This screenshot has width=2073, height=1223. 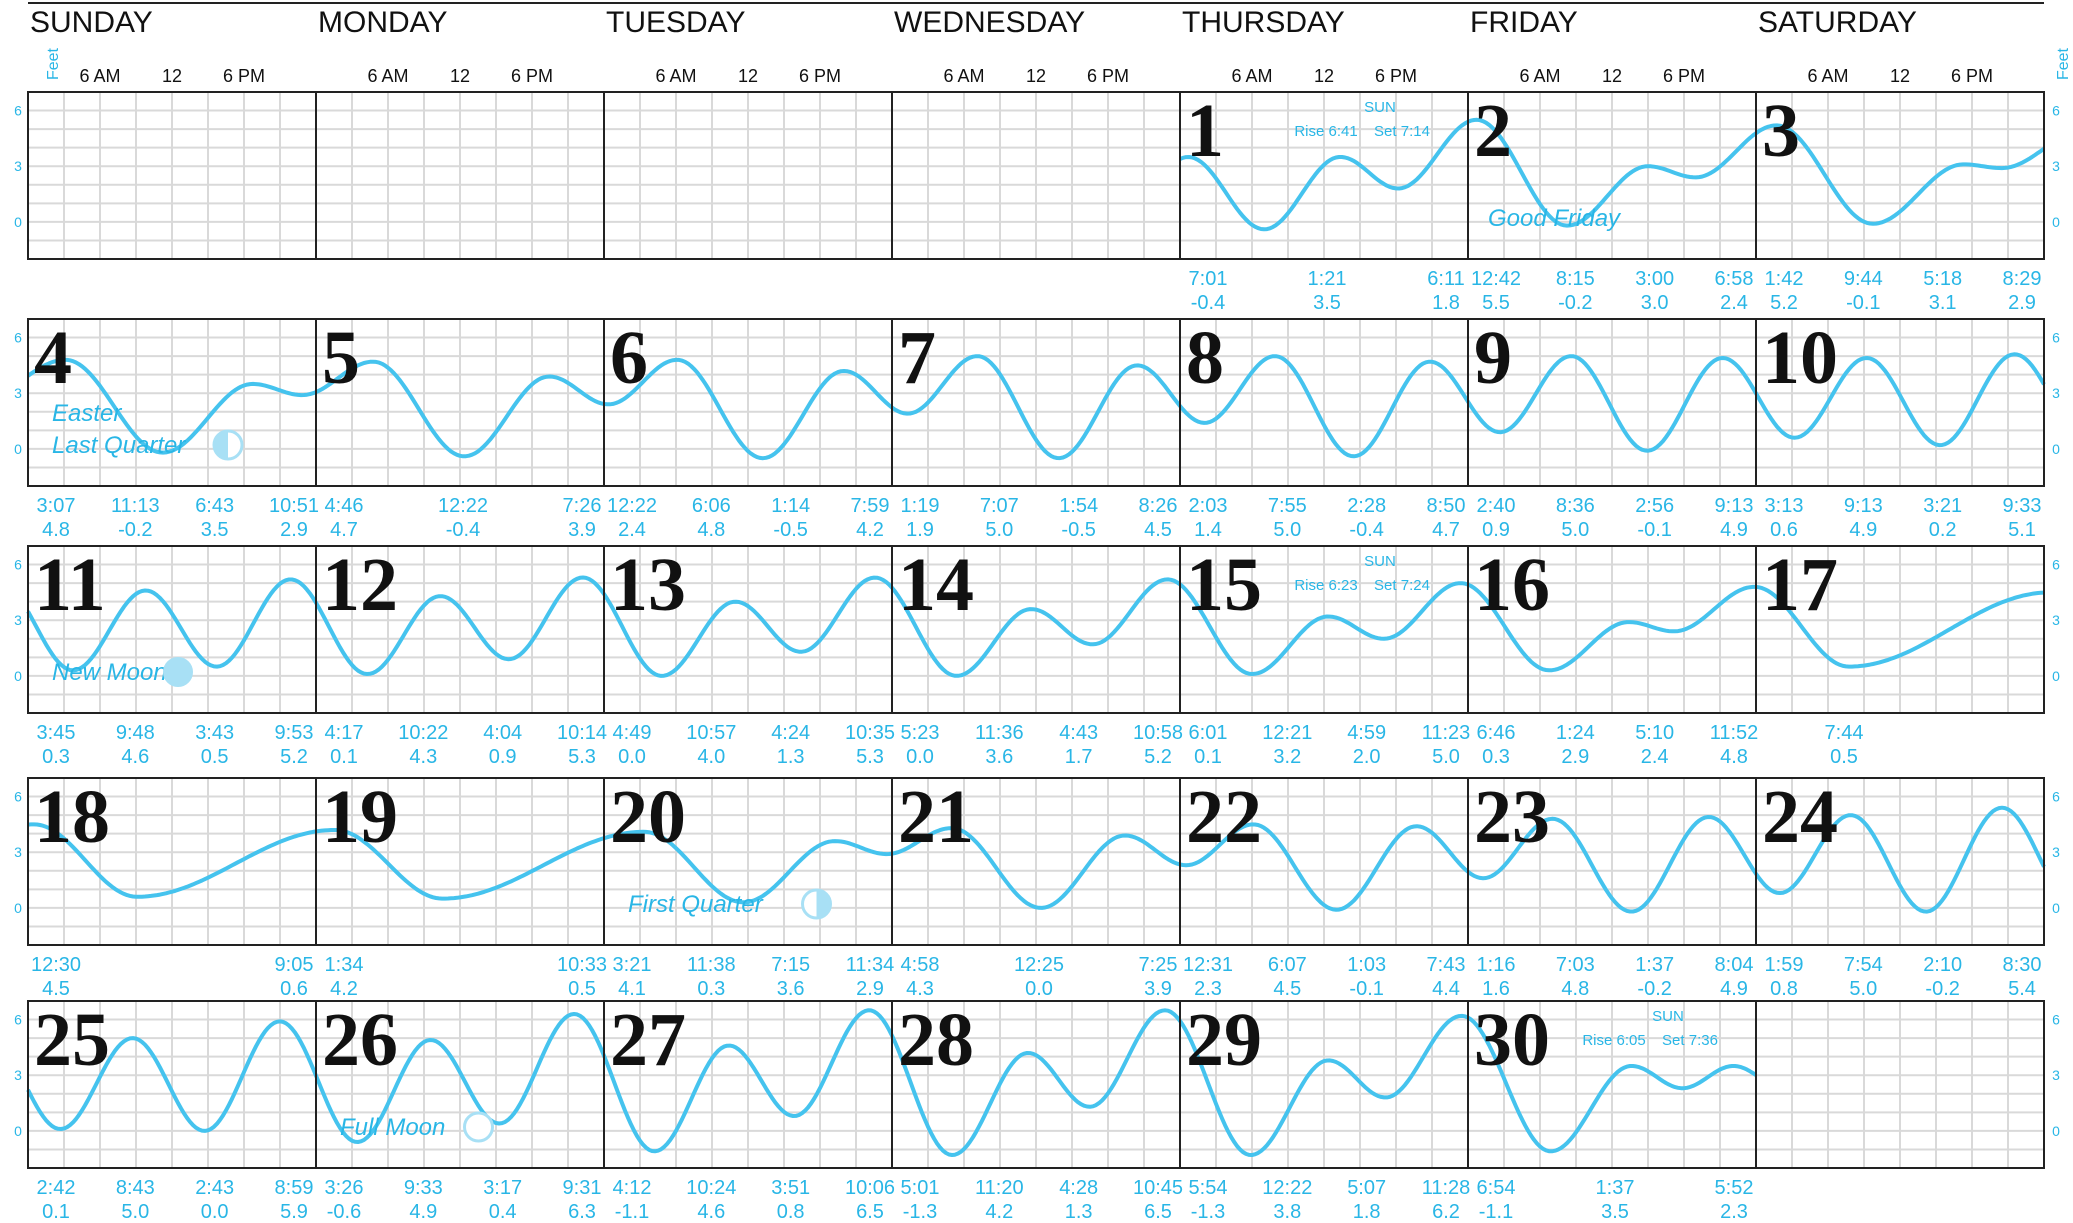 I want to click on tide-time-label: 2:43, so click(x=214, y=1188).